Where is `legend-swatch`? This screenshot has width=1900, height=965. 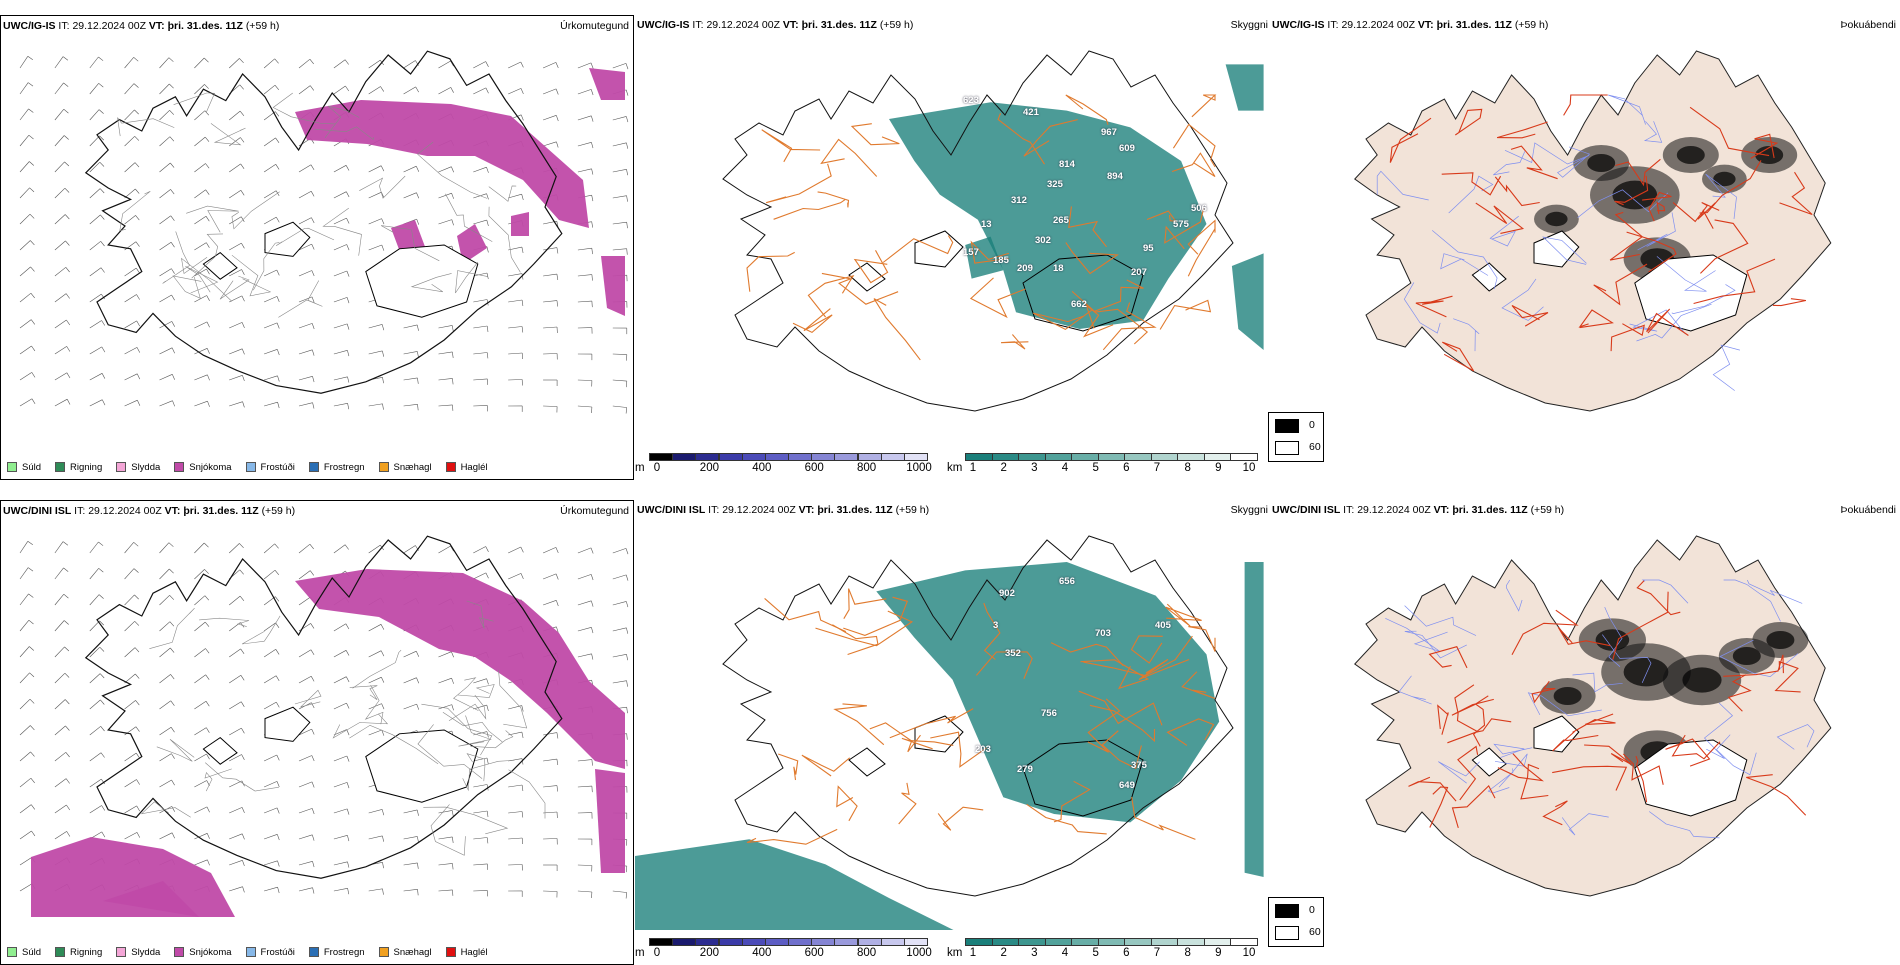
legend-swatch is located at coordinates (60, 467).